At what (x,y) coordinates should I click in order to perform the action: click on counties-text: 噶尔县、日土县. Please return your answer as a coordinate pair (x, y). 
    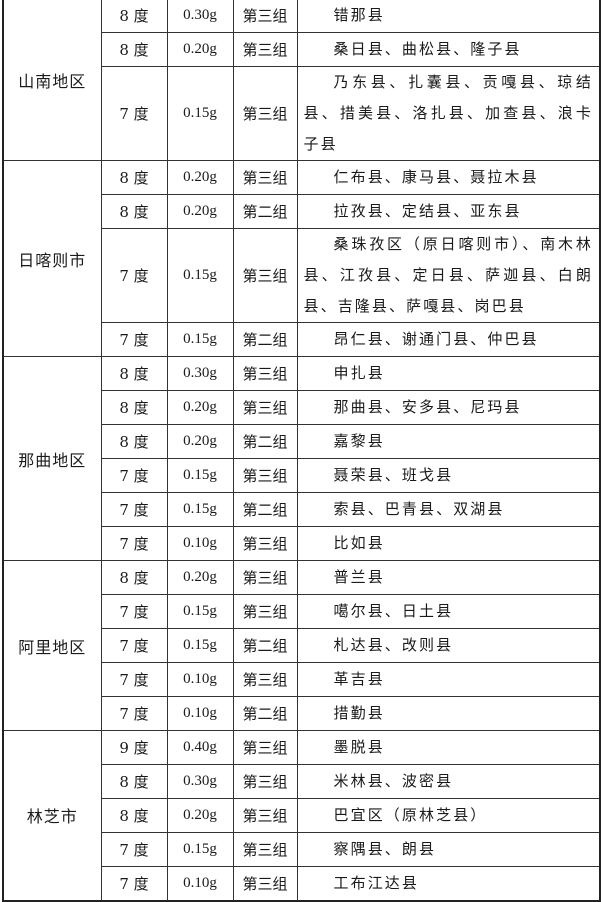
    Looking at the image, I should click on (393, 611).